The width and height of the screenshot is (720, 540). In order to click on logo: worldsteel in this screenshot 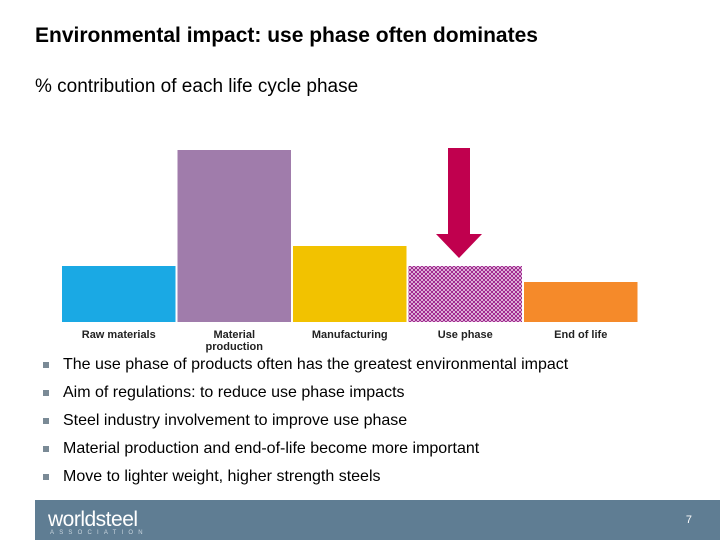, I will do `click(93, 519)`.